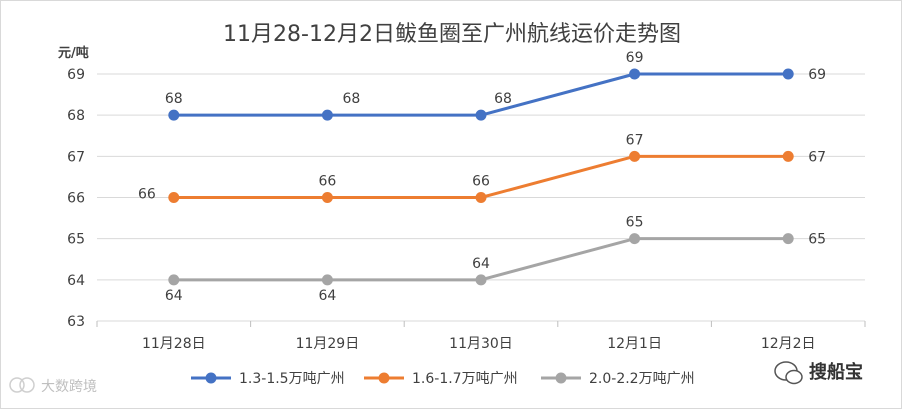  What do you see at coordinates (836, 372) in the screenshot?
I see `brand-text: 搜船宝` at bounding box center [836, 372].